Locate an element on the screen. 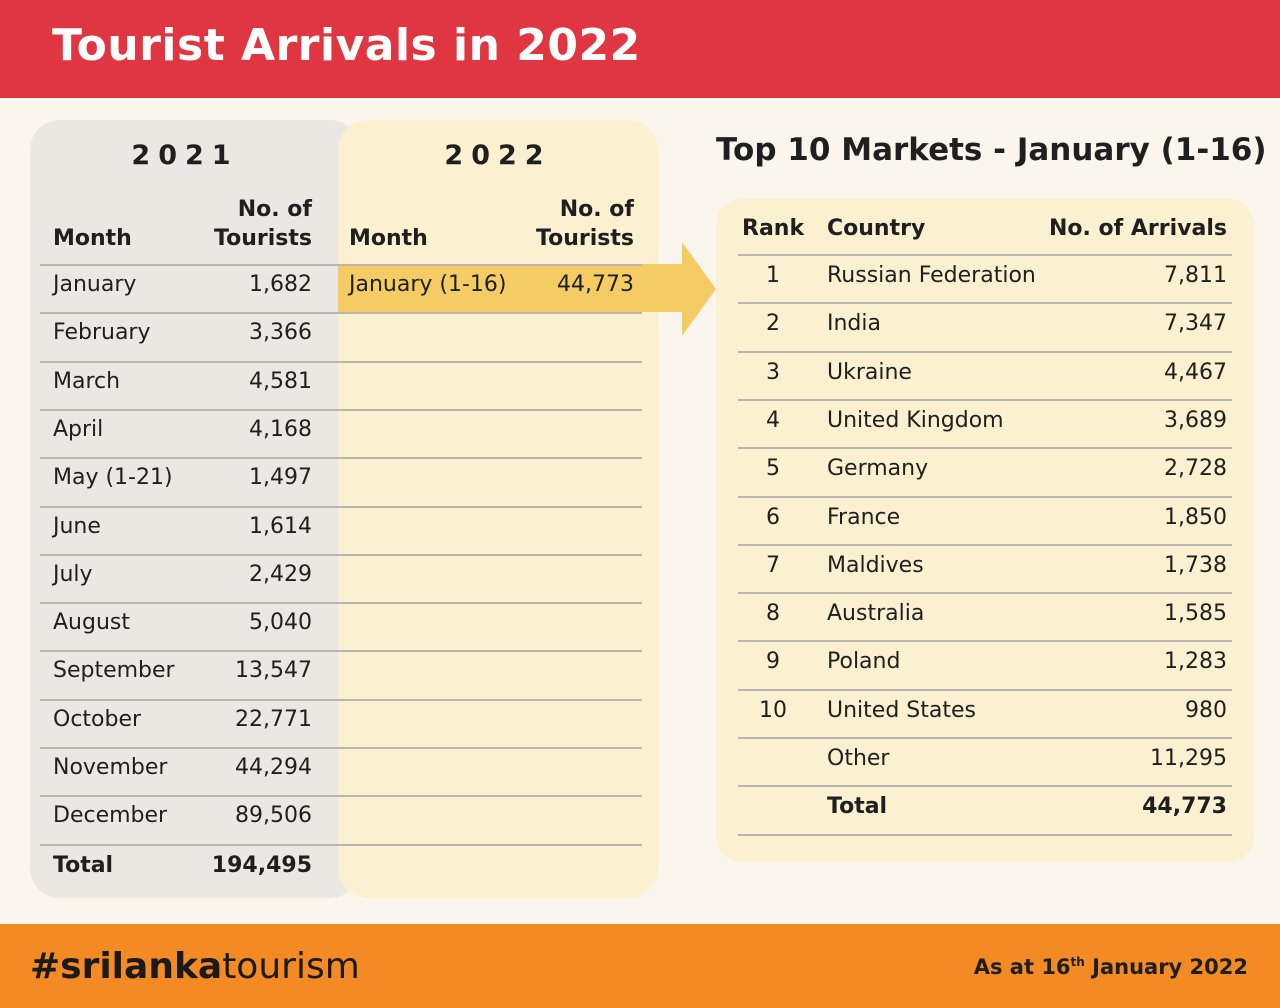 The width and height of the screenshot is (1280, 1008). arrivals-cell: 3,689 is located at coordinates (1195, 420).